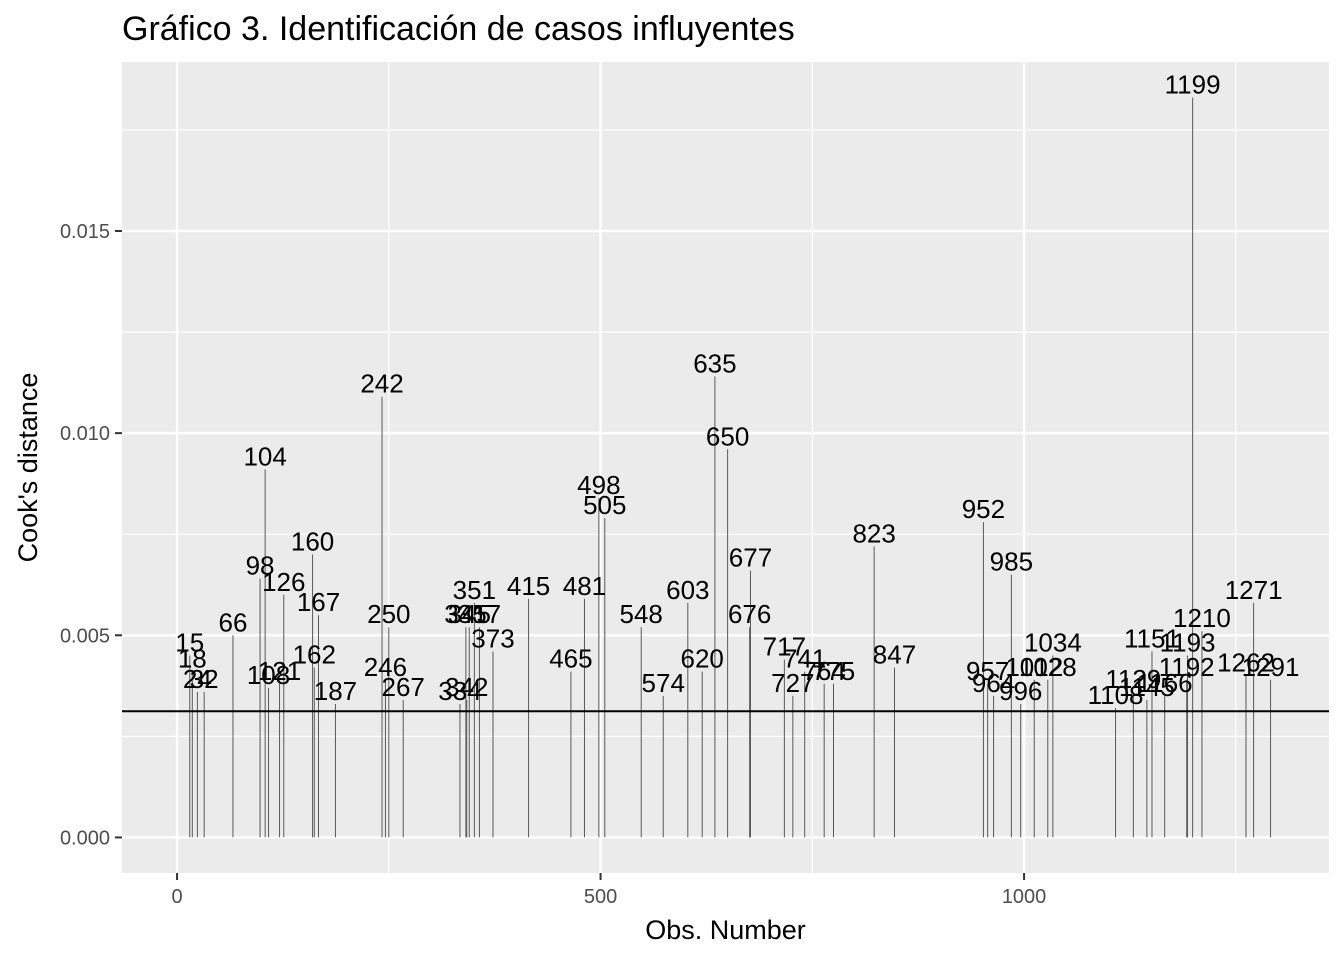 The image size is (1344, 960). Describe the element at coordinates (465, 614) in the screenshot. I see `point-label-341: 341` at that location.